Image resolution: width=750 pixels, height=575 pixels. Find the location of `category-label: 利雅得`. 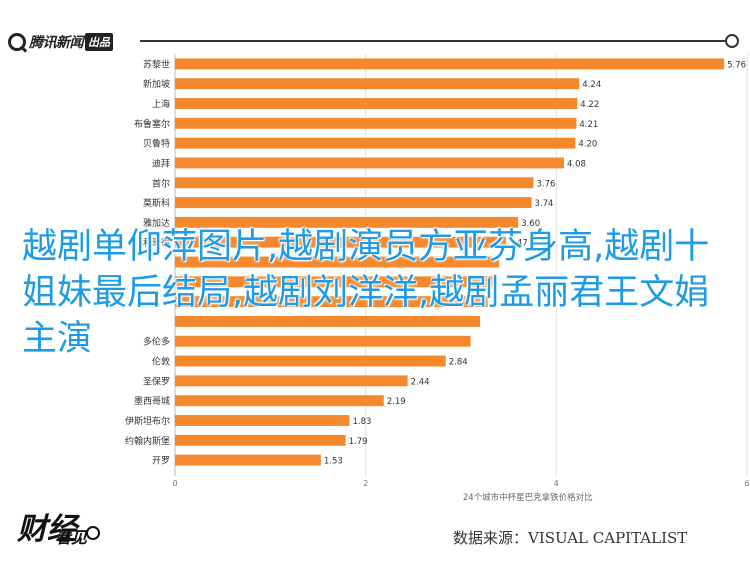

category-label: 利雅得 is located at coordinates (156, 243).